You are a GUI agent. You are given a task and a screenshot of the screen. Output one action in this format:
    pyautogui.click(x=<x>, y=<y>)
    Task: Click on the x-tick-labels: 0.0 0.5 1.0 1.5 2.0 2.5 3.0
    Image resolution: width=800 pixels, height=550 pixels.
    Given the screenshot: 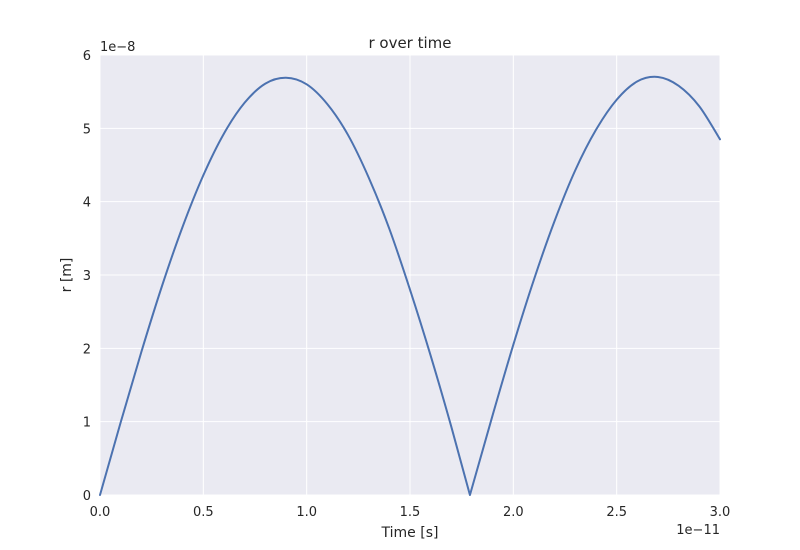 What is the action you would take?
    pyautogui.click(x=410, y=512)
    